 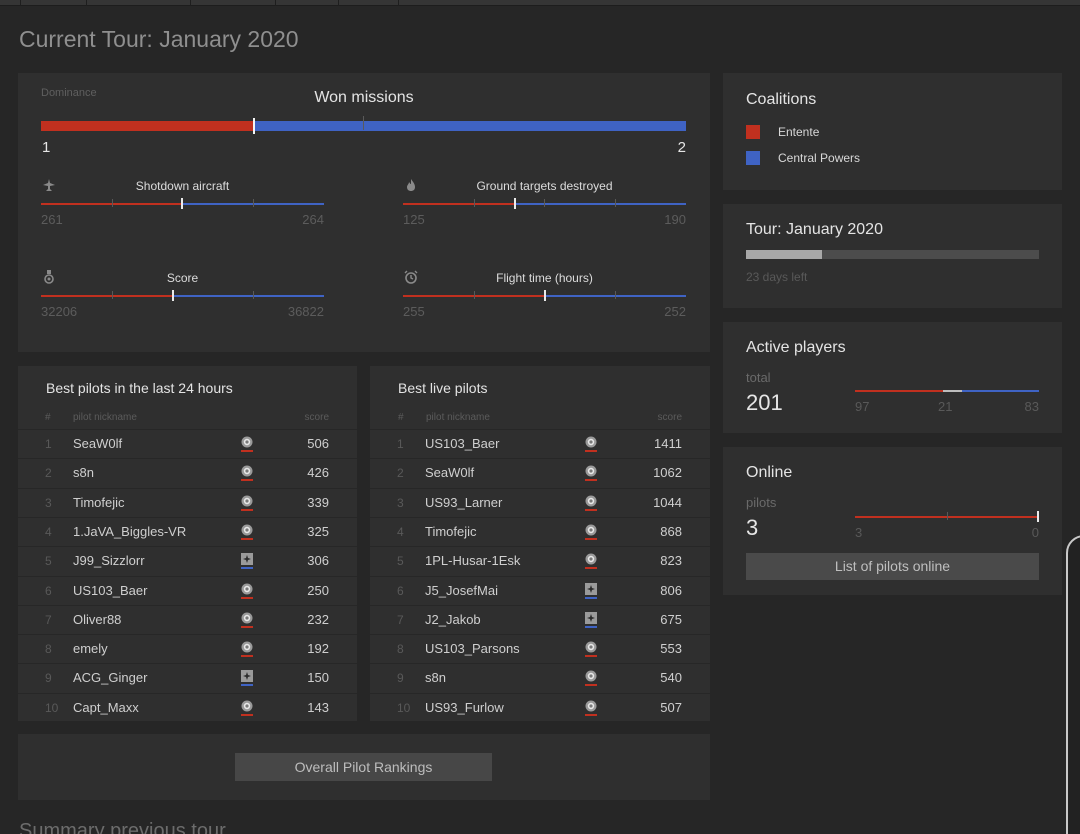 I want to click on pilot-score: 250, so click(x=318, y=590).